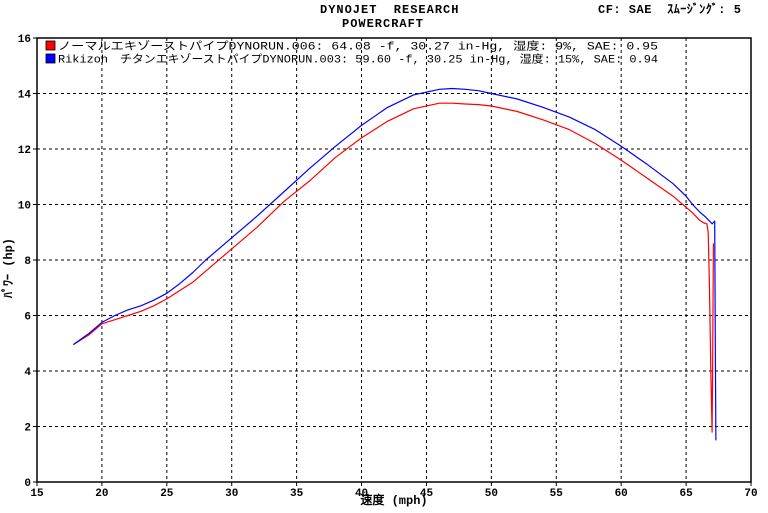 Image resolution: width=768 pixels, height=513 pixels. Describe the element at coordinates (27, 373) in the screenshot. I see `y-tick-label: 4` at that location.